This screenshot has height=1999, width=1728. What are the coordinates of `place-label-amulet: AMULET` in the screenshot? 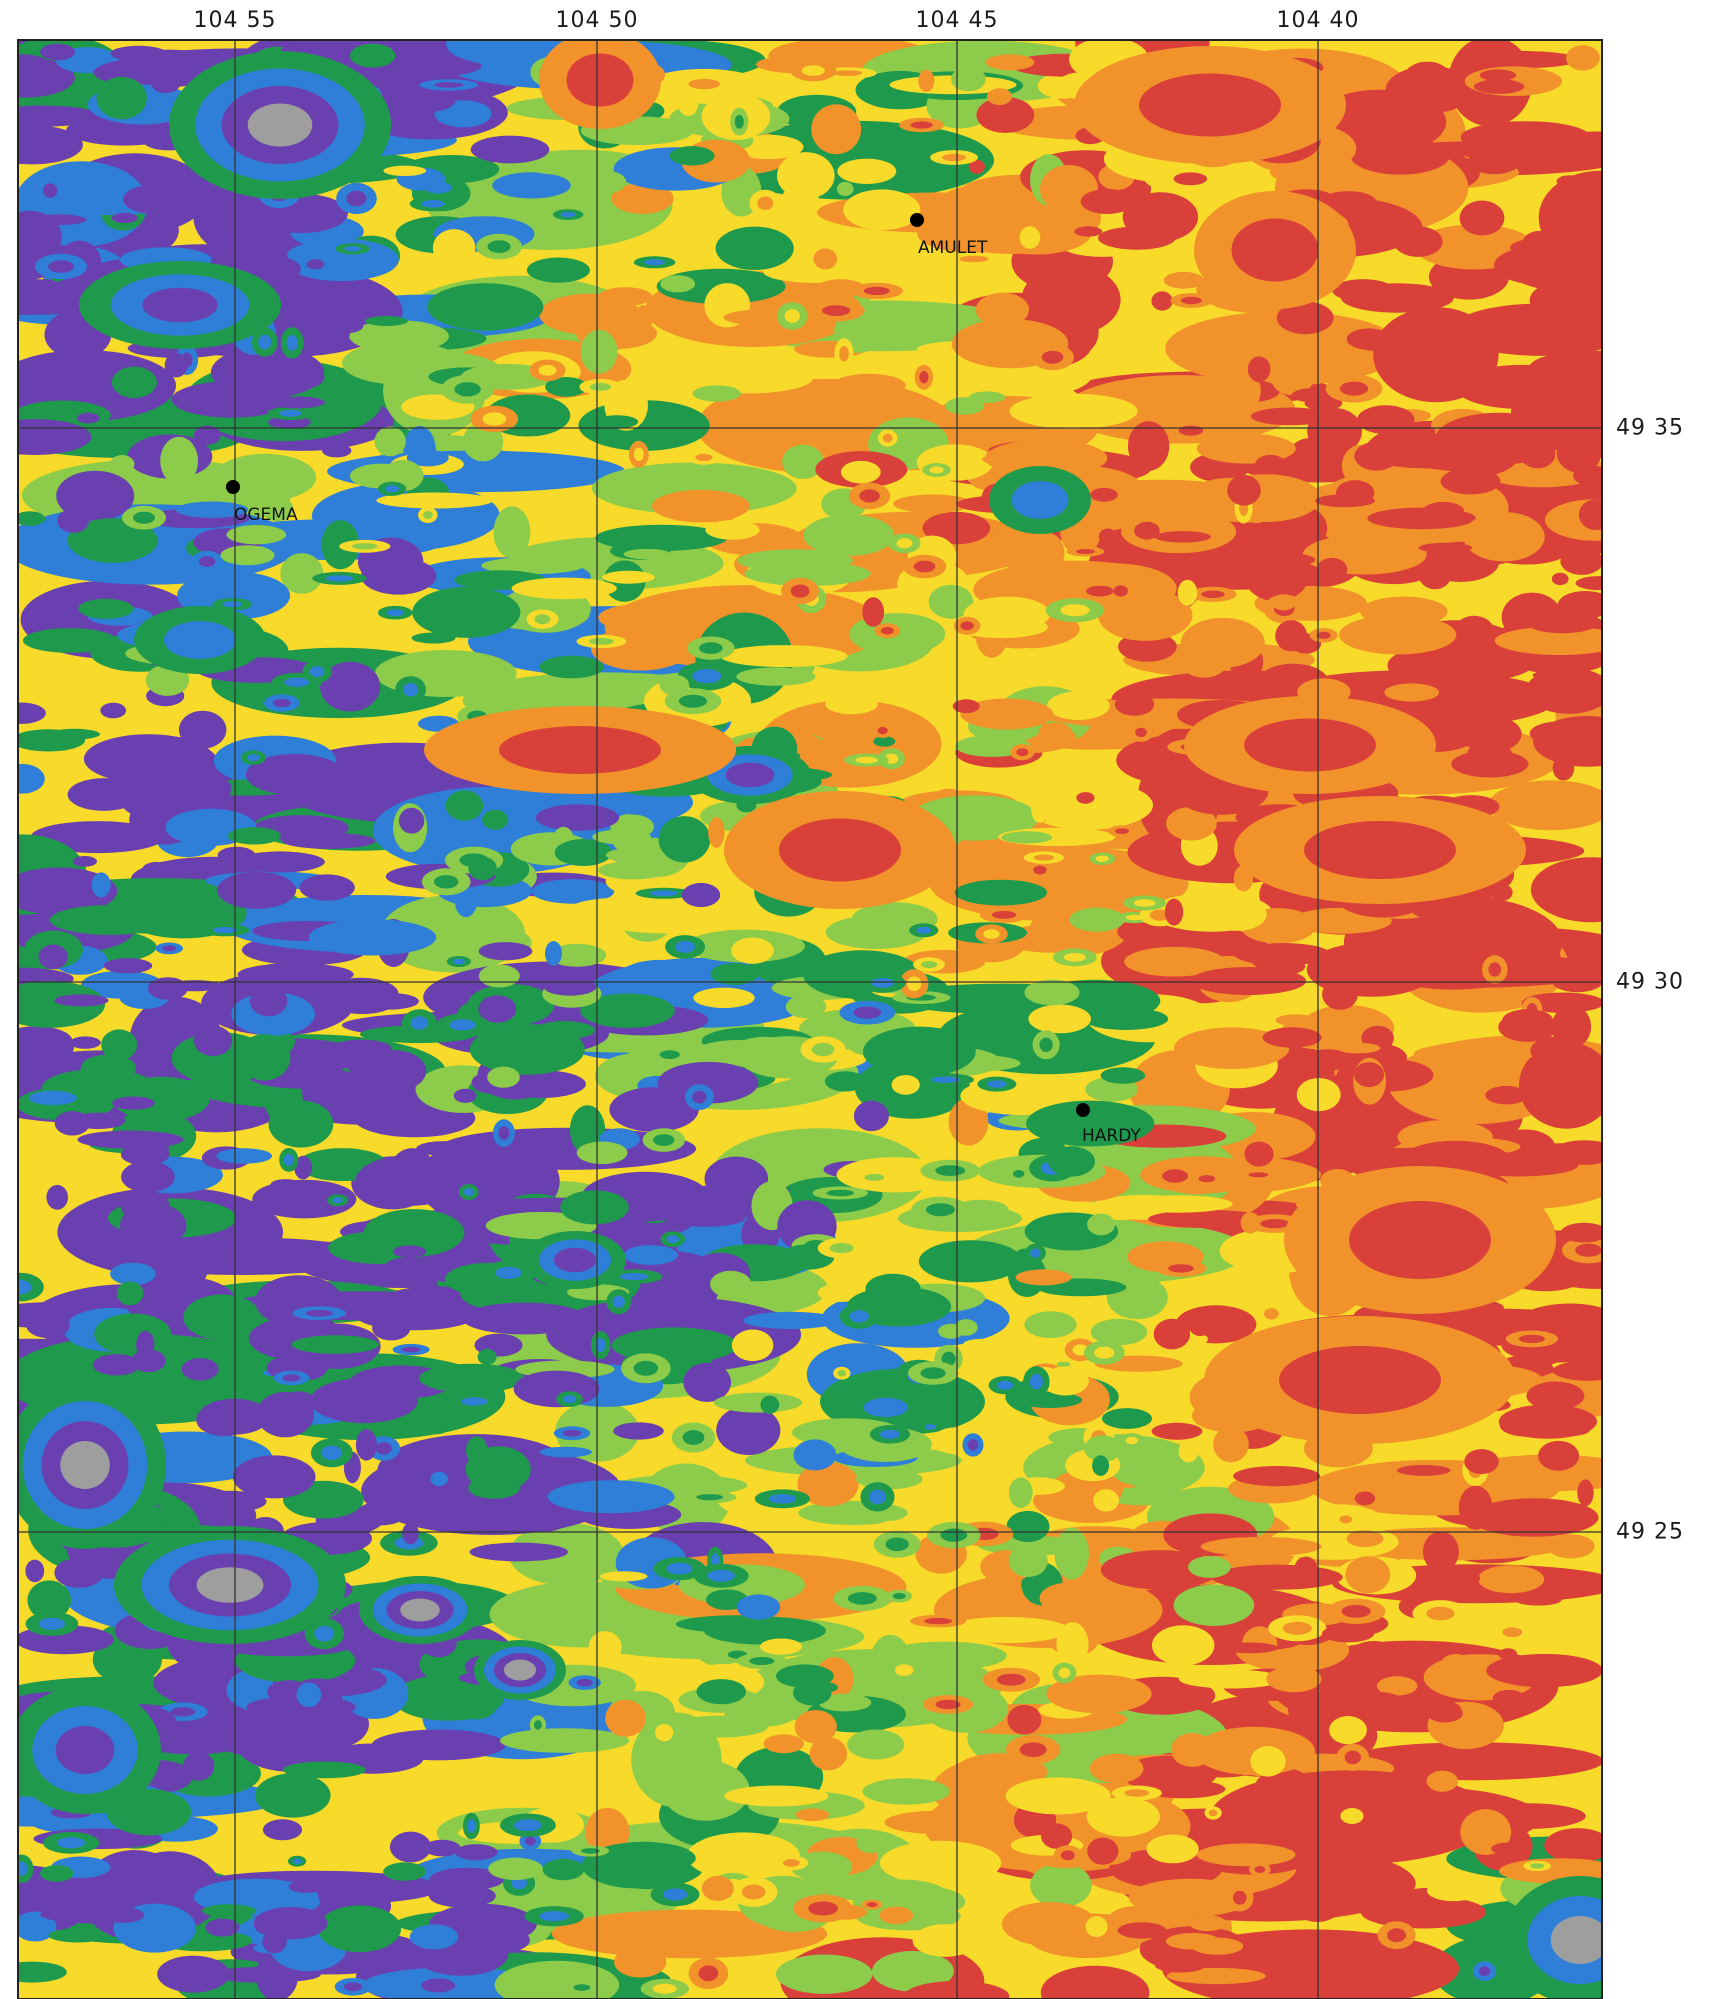 It's located at (953, 248).